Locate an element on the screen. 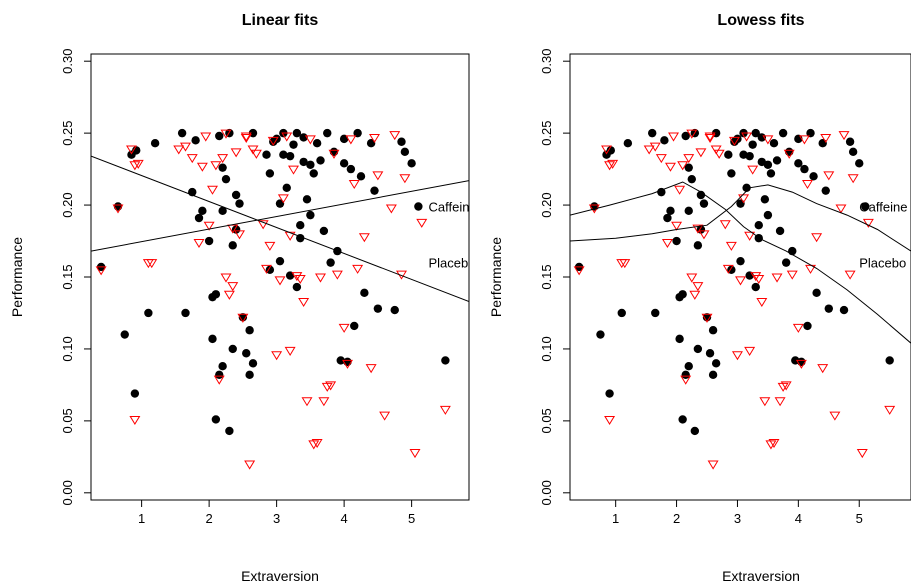 This screenshot has height=588, width=911. x-tick-label: 3 is located at coordinates (737, 518).